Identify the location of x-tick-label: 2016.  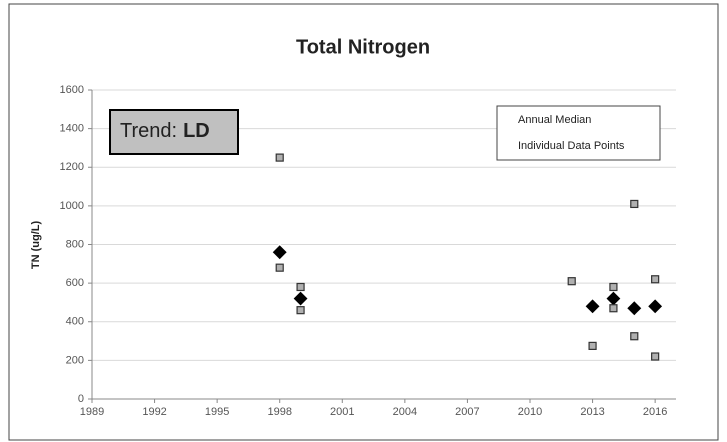
(655, 412).